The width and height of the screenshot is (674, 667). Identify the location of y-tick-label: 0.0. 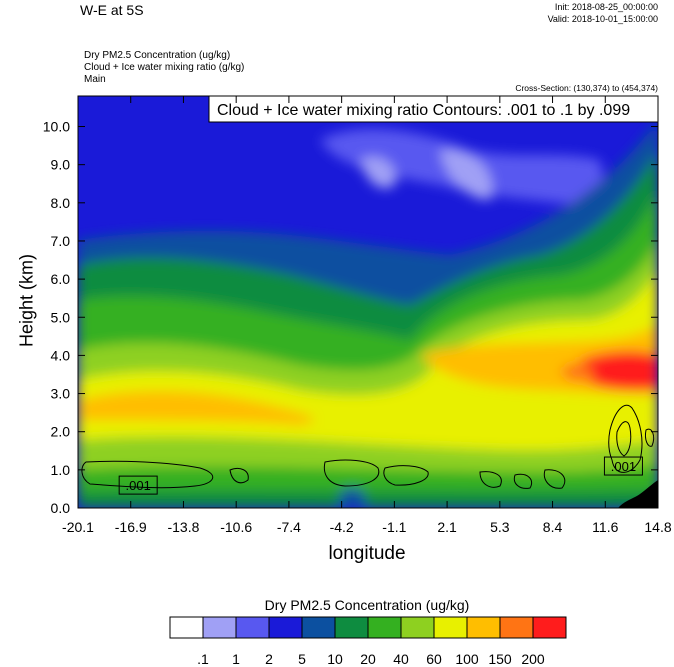
(61, 508).